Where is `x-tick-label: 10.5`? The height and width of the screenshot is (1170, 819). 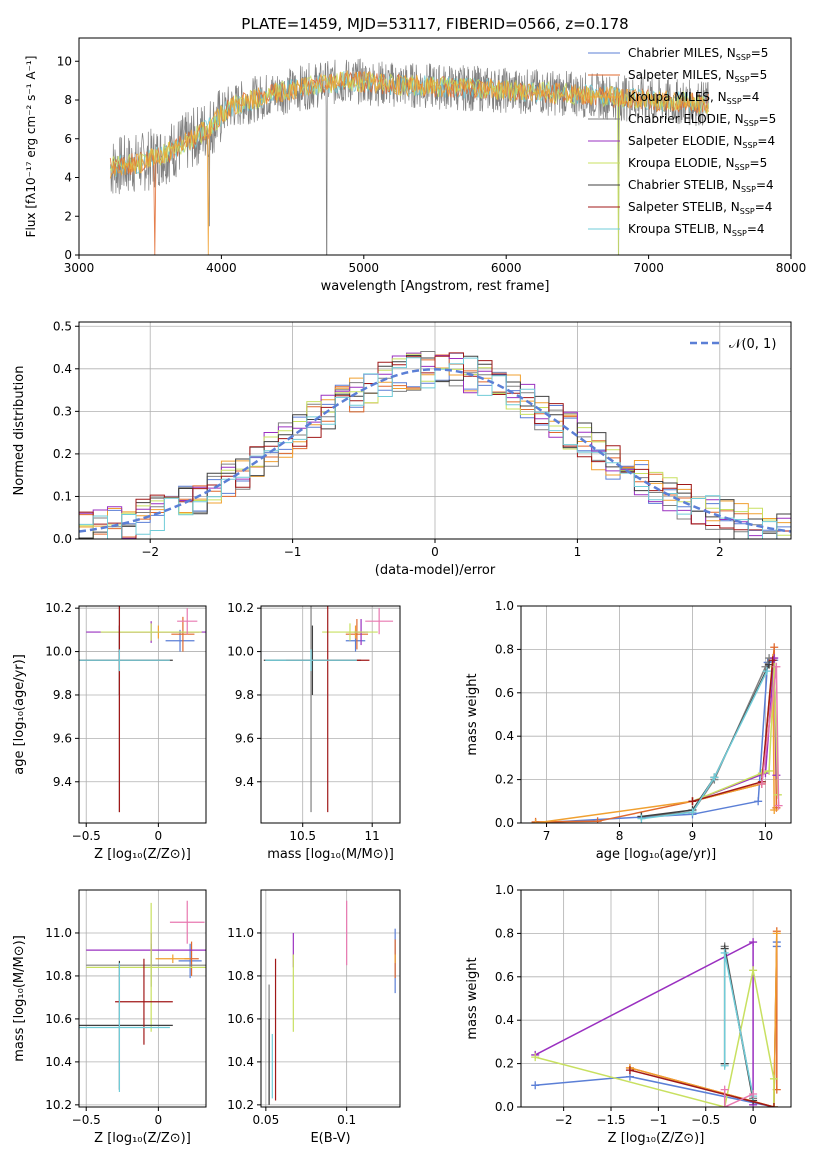 x-tick-label: 10.5 is located at coordinates (302, 836).